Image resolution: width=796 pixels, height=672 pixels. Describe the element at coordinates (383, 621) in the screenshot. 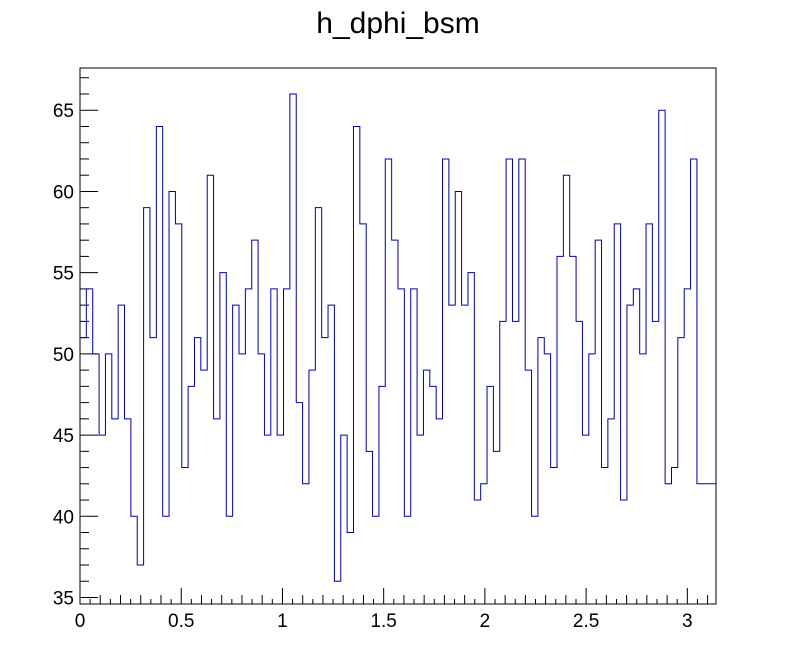

I see `x-tick-label: 1.5` at that location.